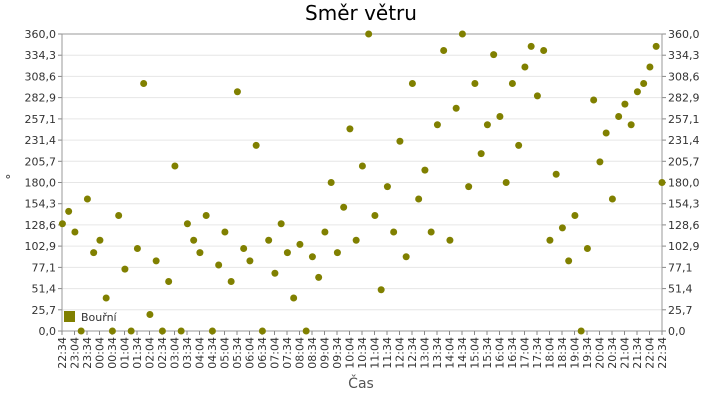  Describe the element at coordinates (487, 353) in the screenshot. I see `x-tick-label: 15:34` at that location.